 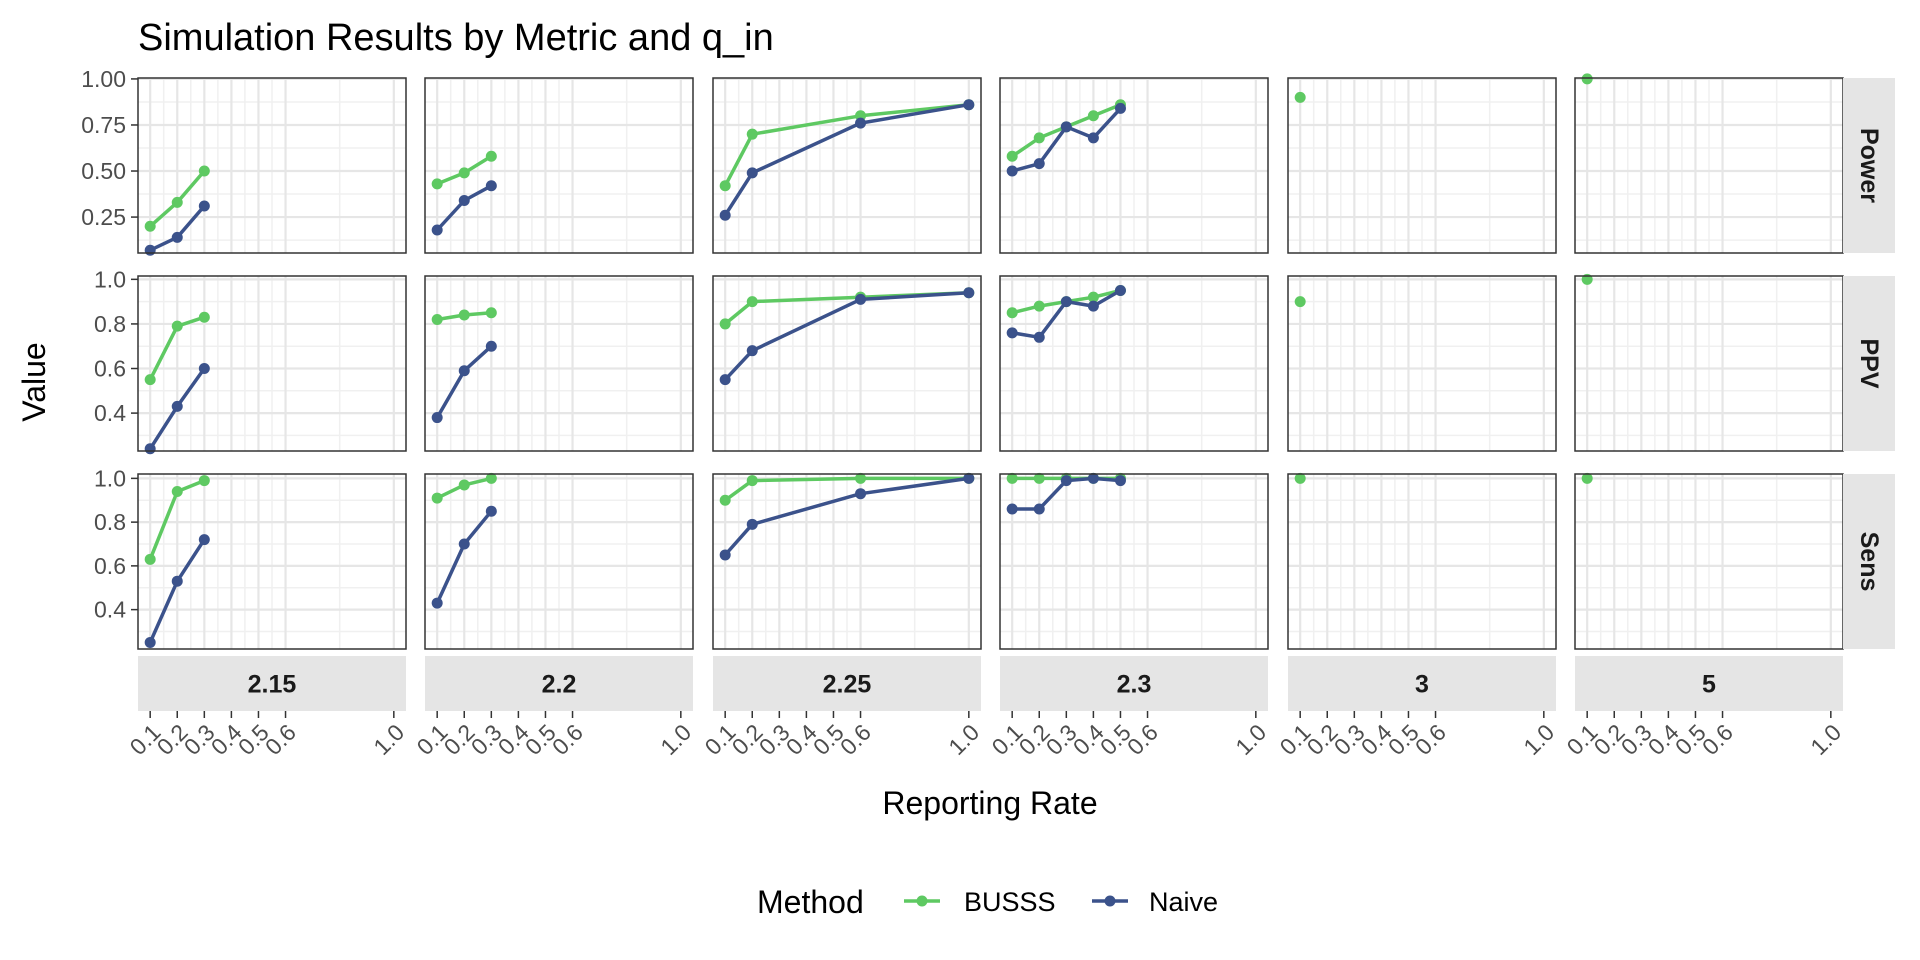 I want to click on strip-label: 2.15, so click(x=272, y=685).